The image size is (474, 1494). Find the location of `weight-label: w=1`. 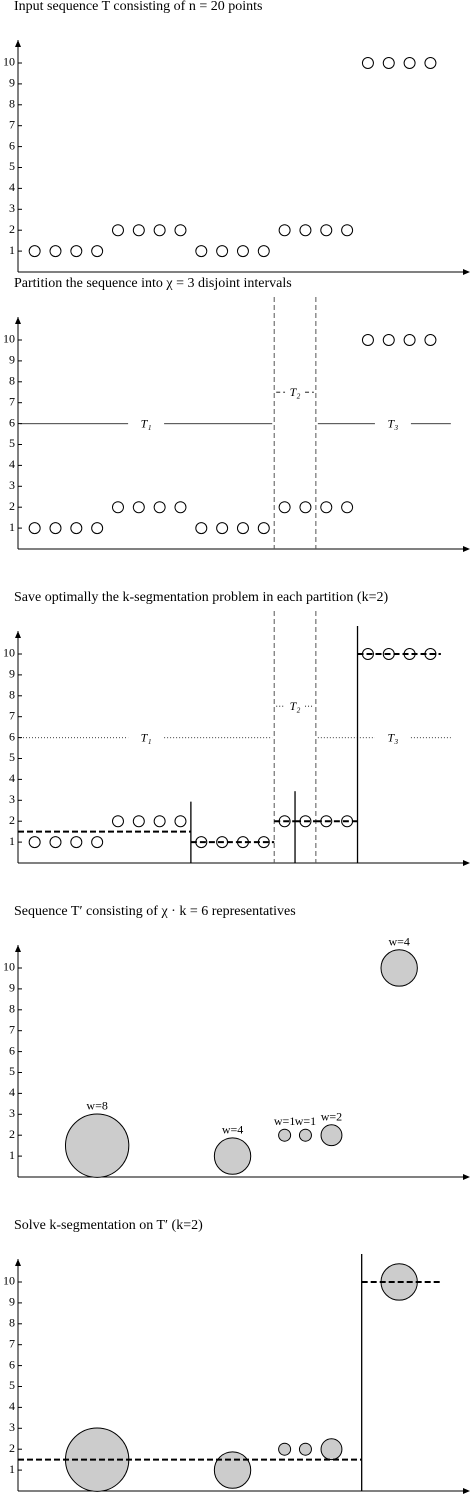

weight-label: w=1 is located at coordinates (305, 1121).